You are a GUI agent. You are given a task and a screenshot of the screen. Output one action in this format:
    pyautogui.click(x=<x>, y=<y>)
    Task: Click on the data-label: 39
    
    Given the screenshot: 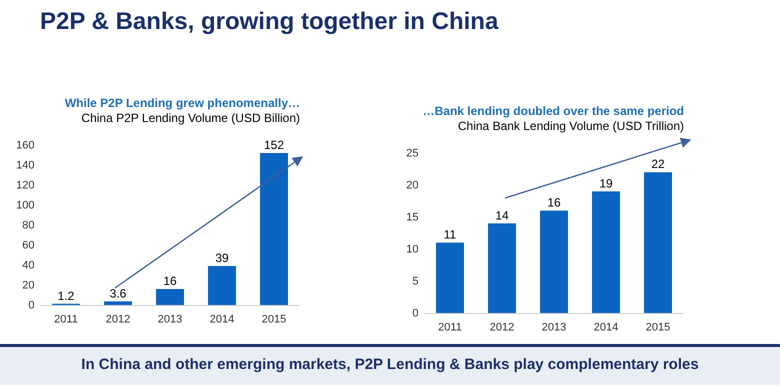 What is the action you would take?
    pyautogui.click(x=222, y=258)
    